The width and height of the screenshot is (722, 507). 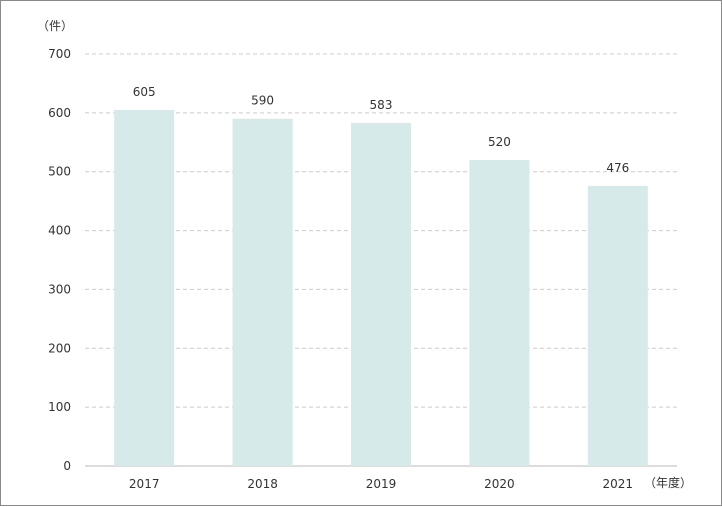 What do you see at coordinates (381, 294) in the screenshot?
I see `bar-2019` at bounding box center [381, 294].